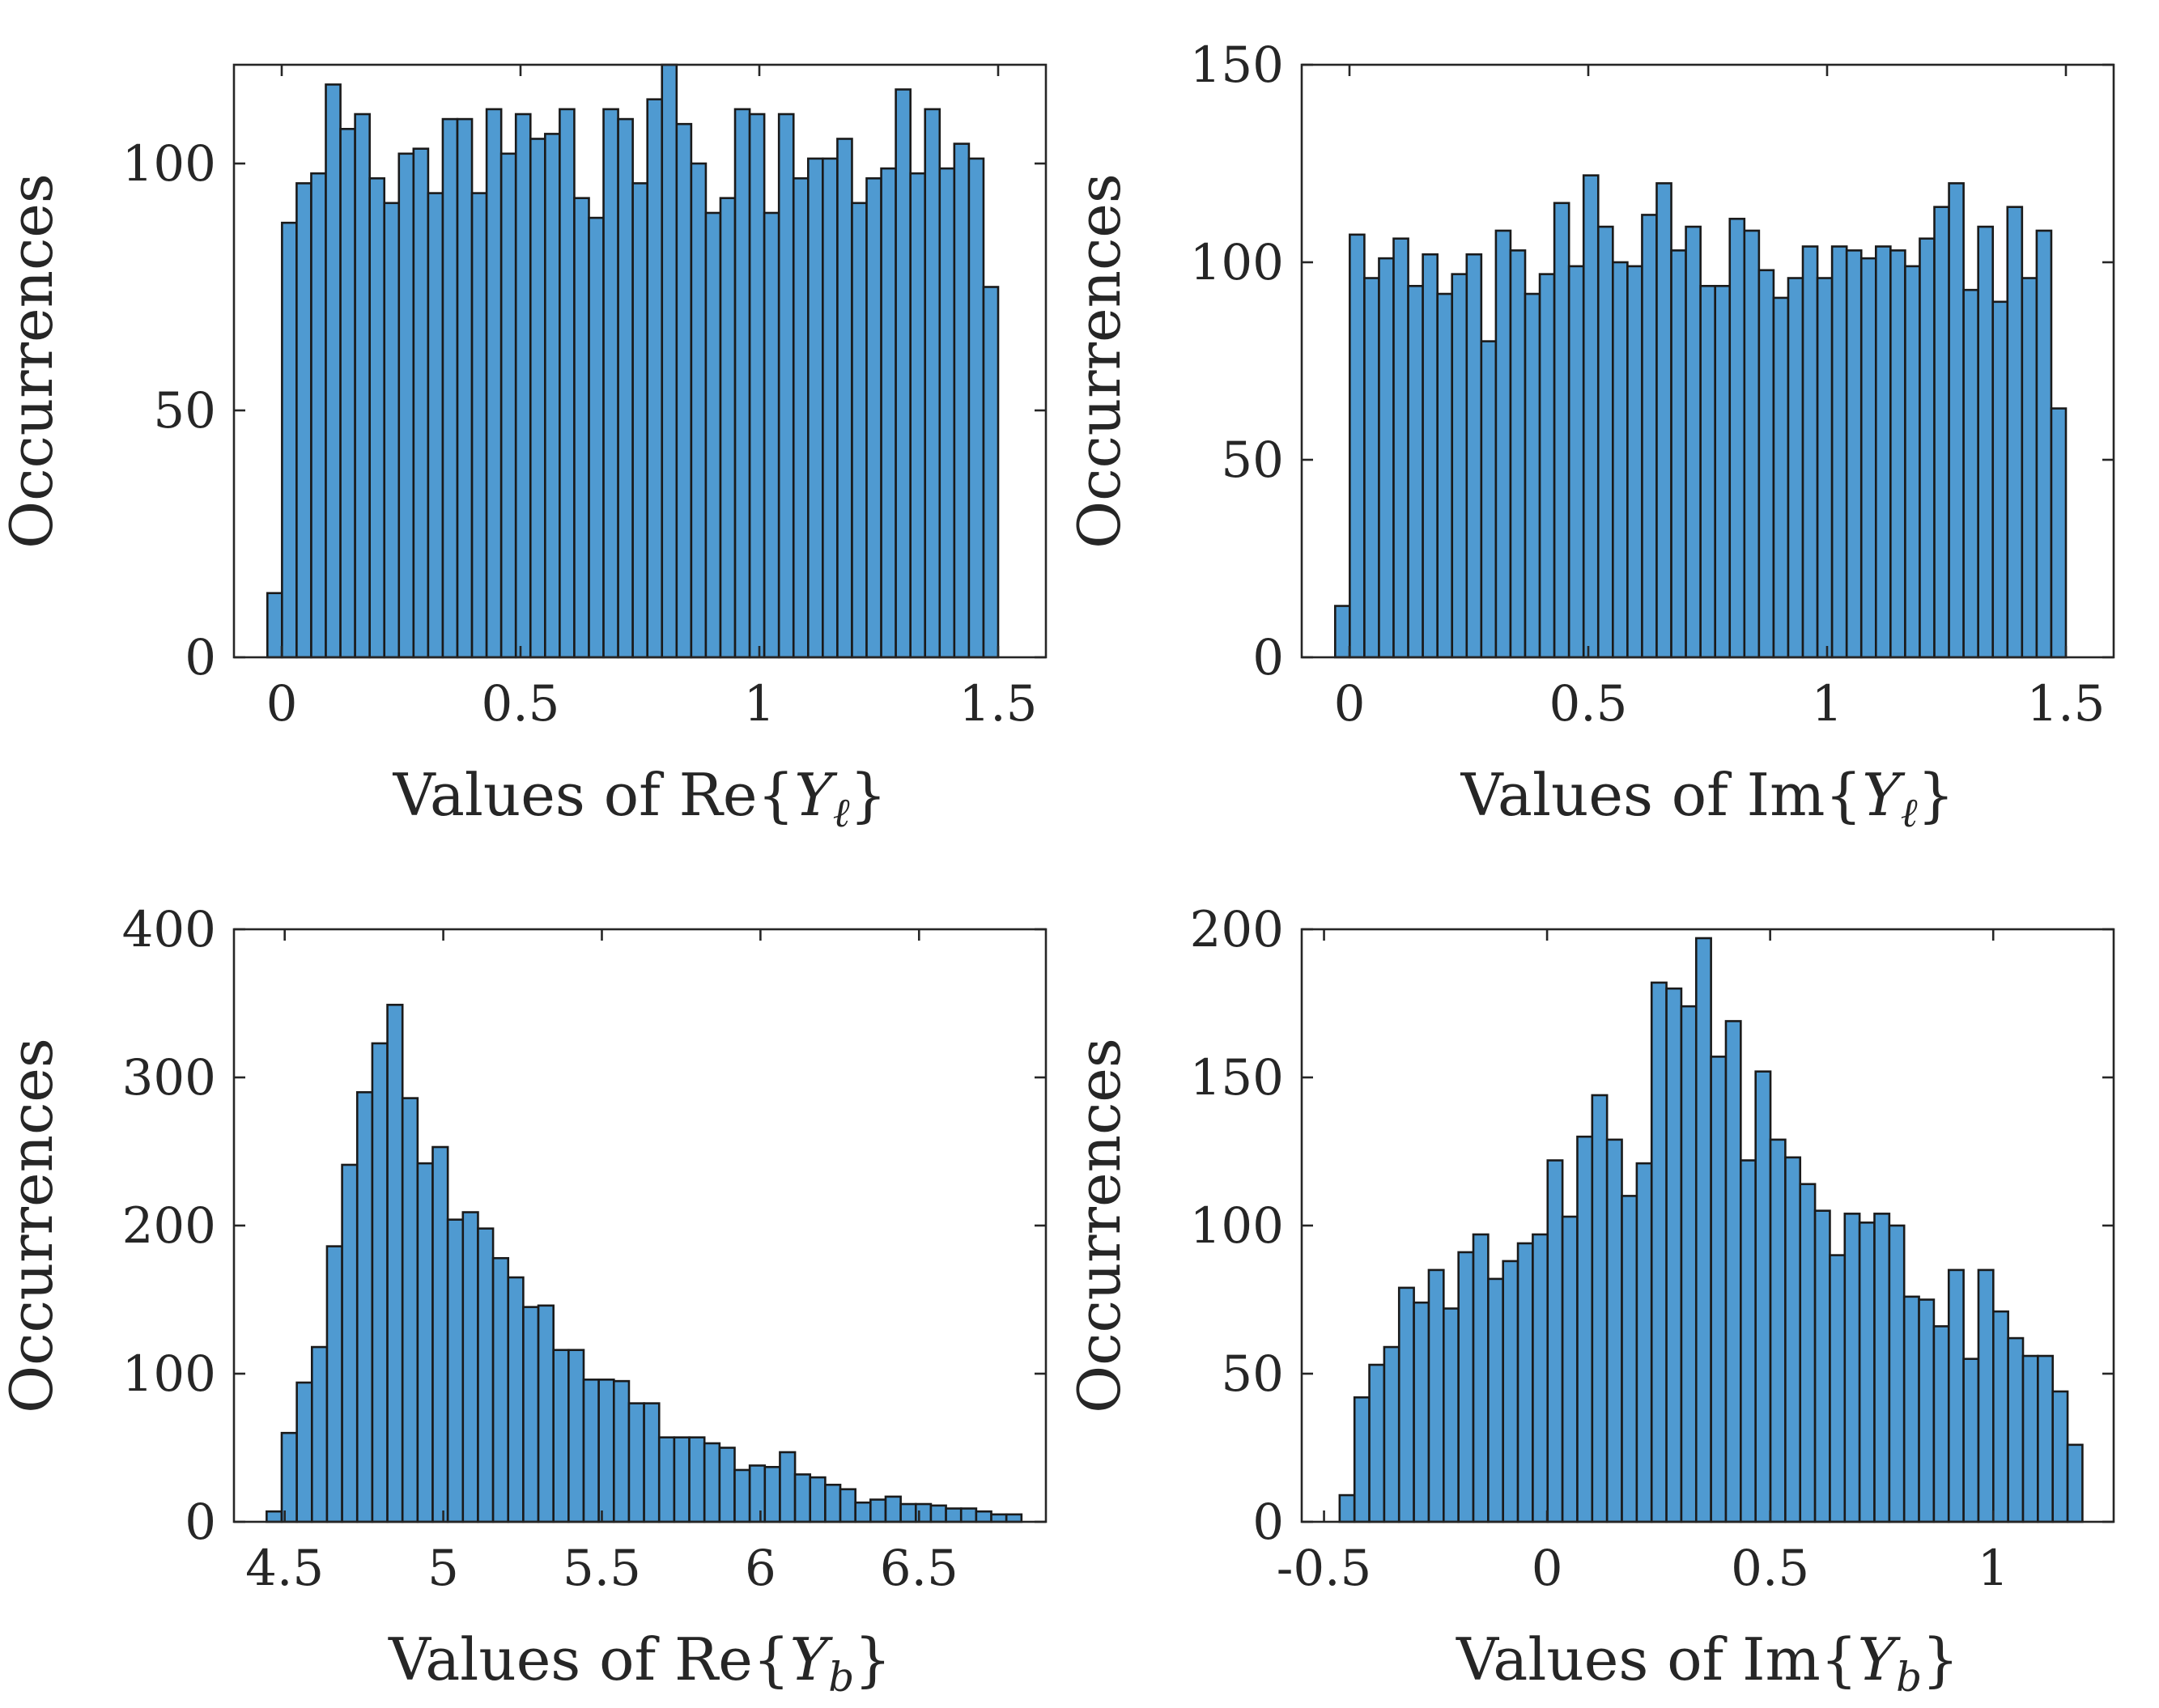  What do you see at coordinates (760, 1568) in the screenshot?
I see `x-tick-label: 6` at bounding box center [760, 1568].